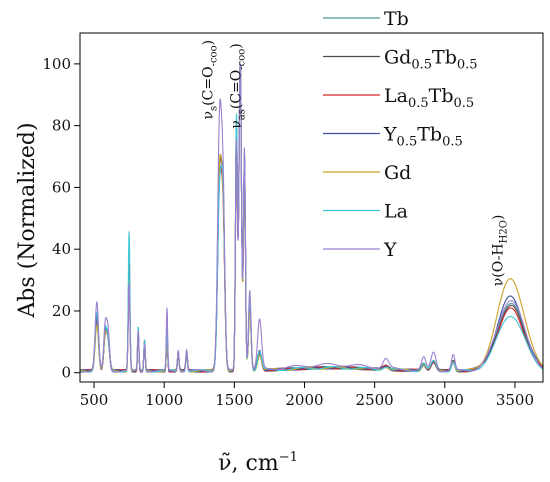  I want to click on legend-label: Tb, so click(396, 19).